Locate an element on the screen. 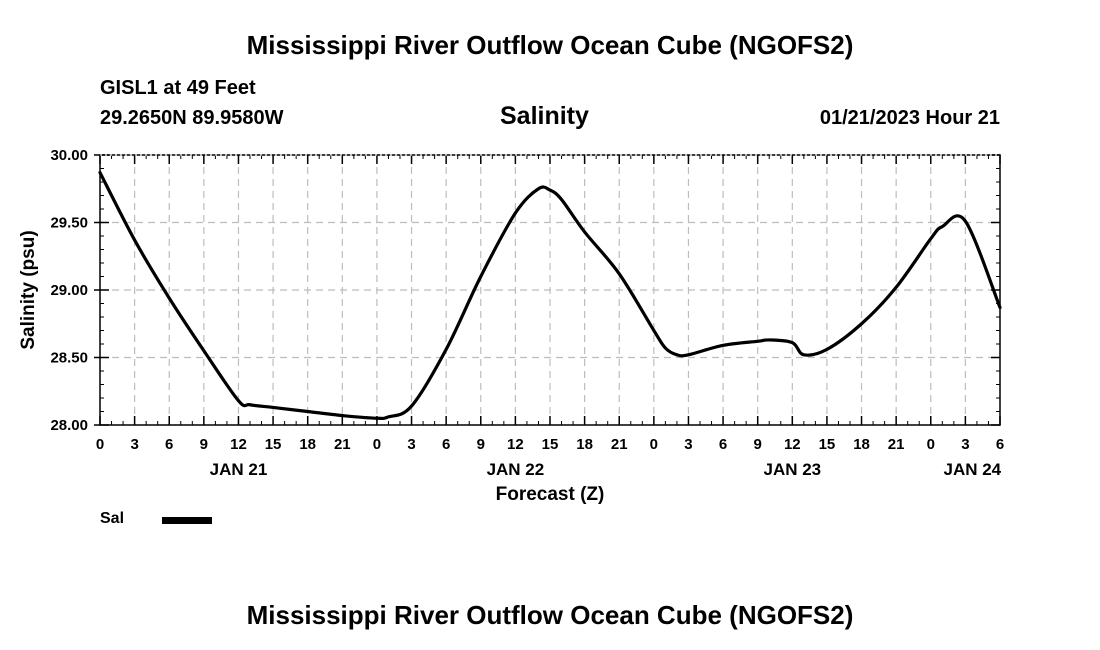 The image size is (1100, 650). forecast-datetime: 01/21/2023 Hour 21 is located at coordinates (909, 118).